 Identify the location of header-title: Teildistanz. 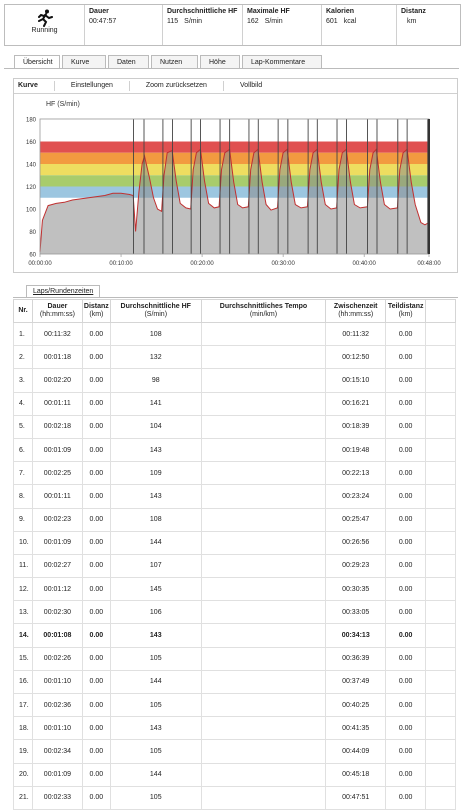
(405, 306).